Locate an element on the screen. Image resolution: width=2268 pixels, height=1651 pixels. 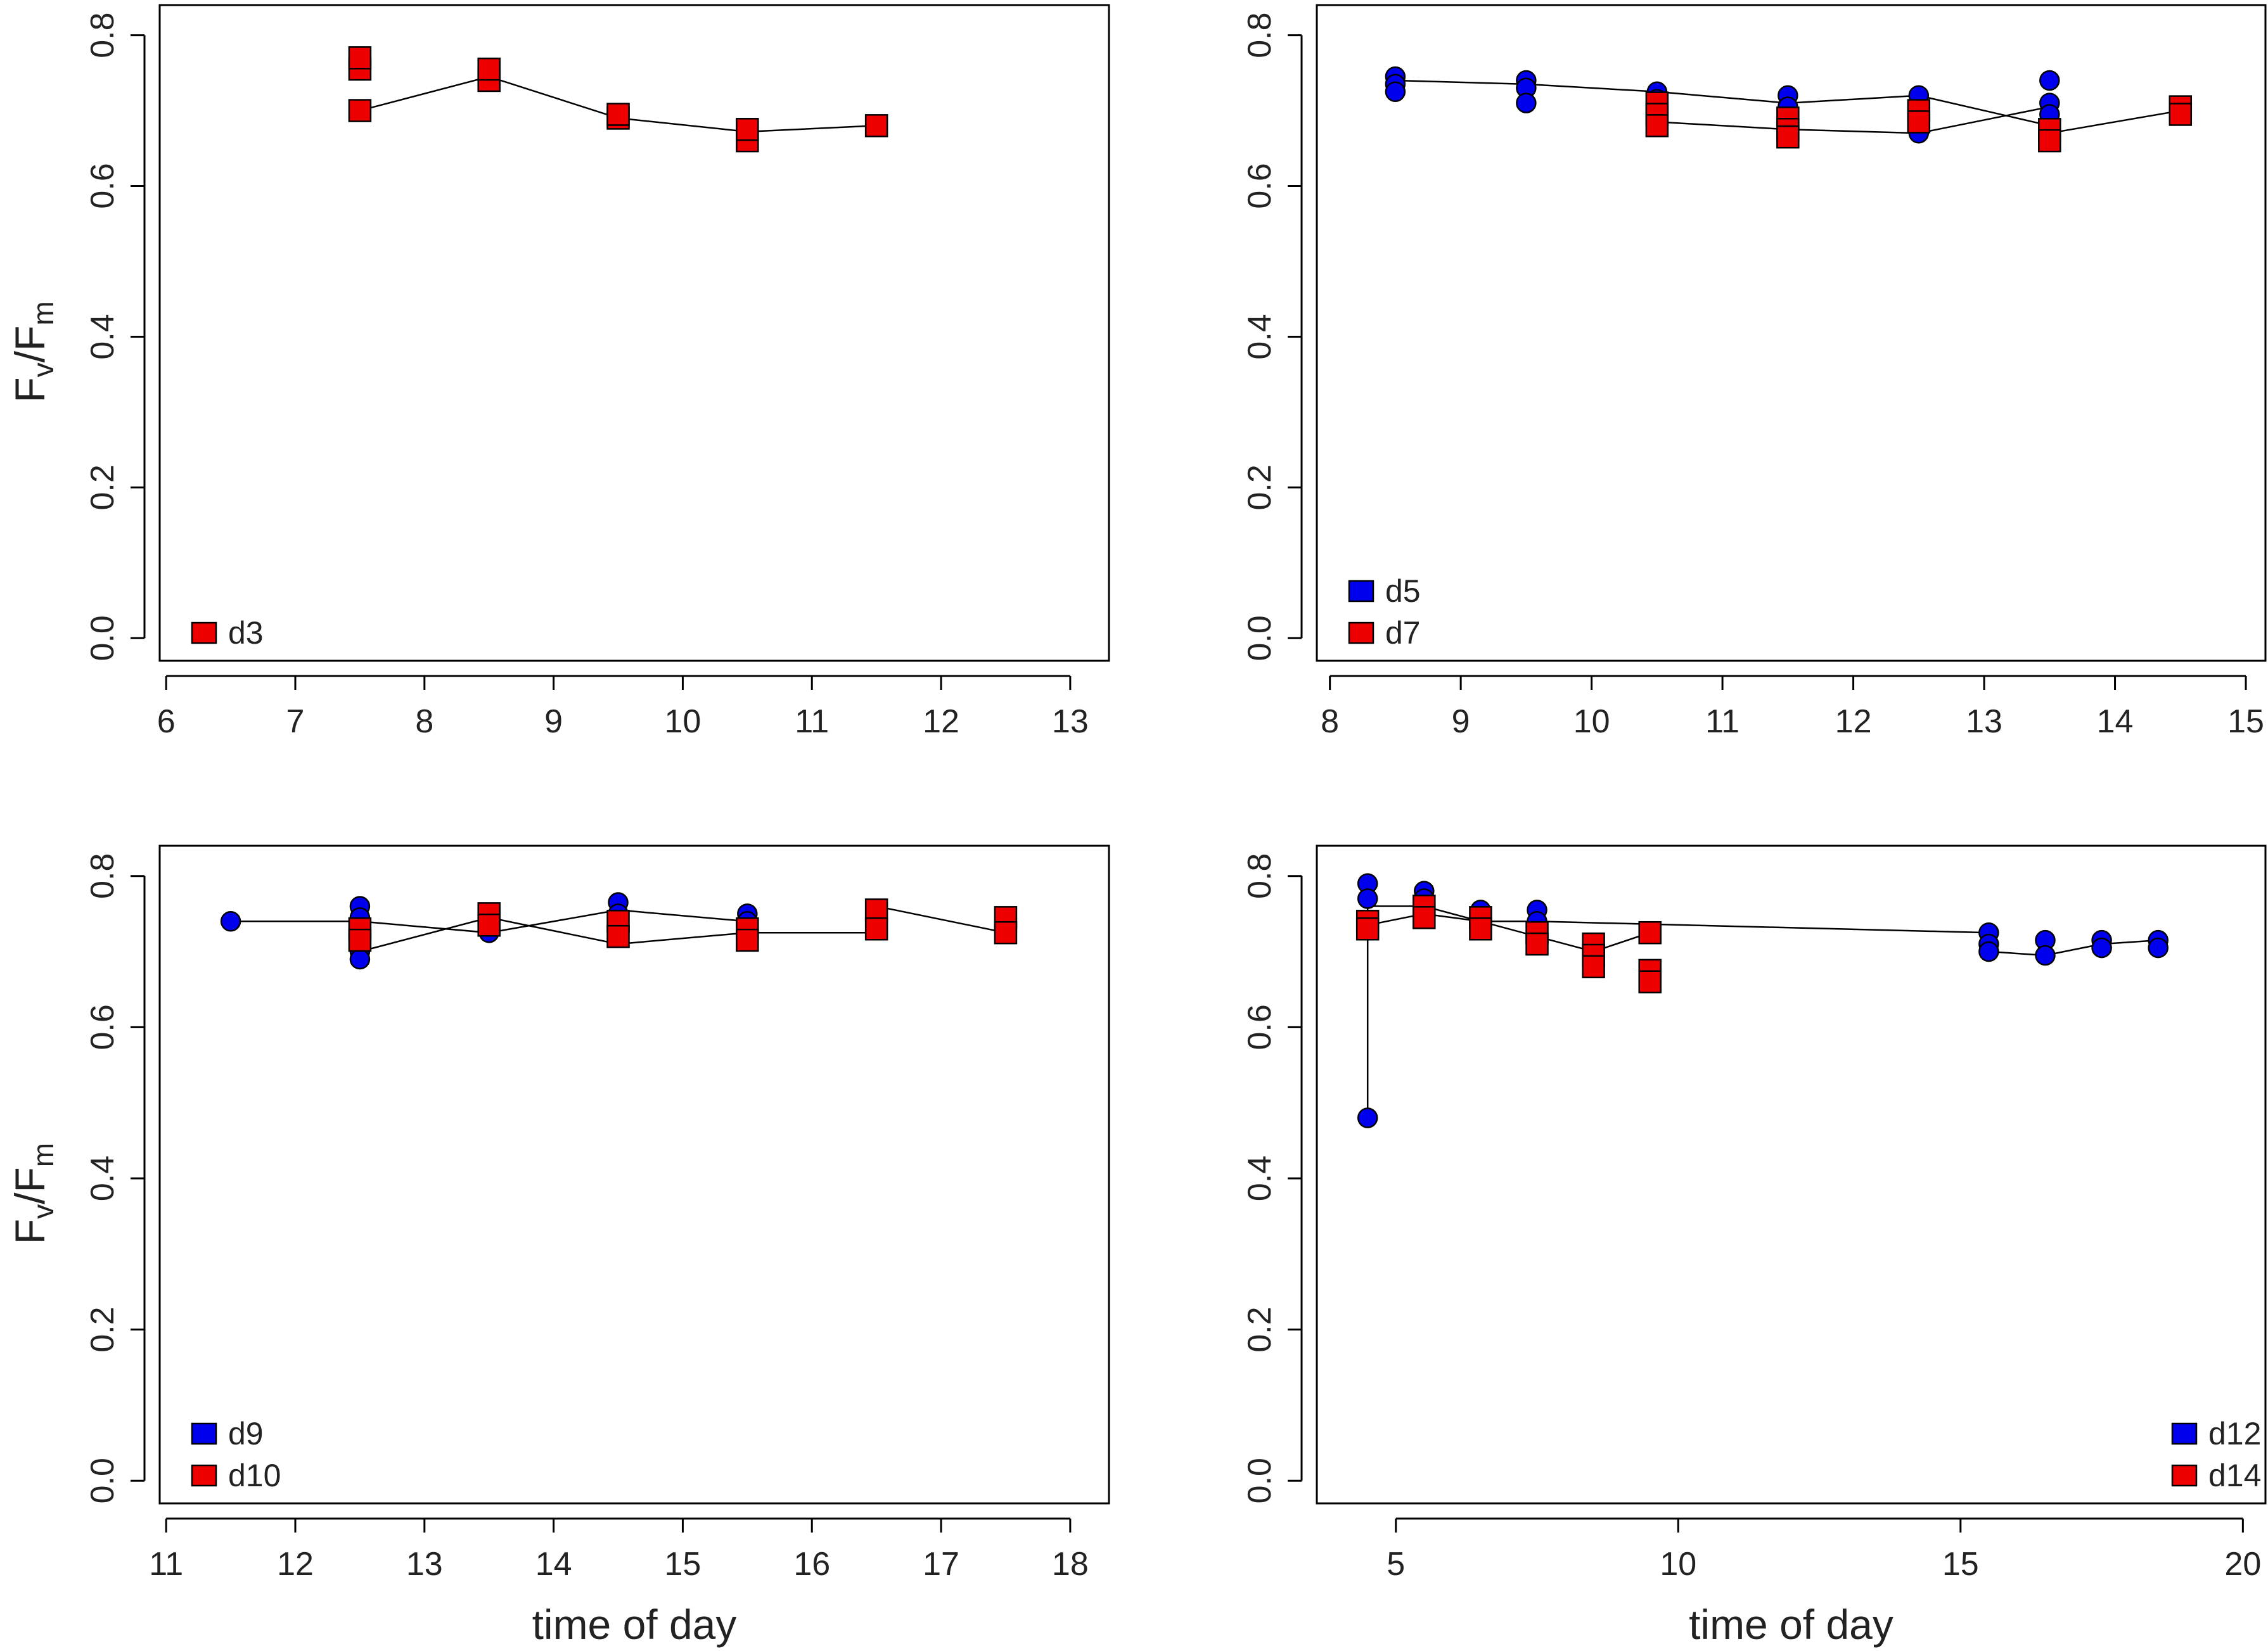
y-title-slash: / is located at coordinates (29, 1198).